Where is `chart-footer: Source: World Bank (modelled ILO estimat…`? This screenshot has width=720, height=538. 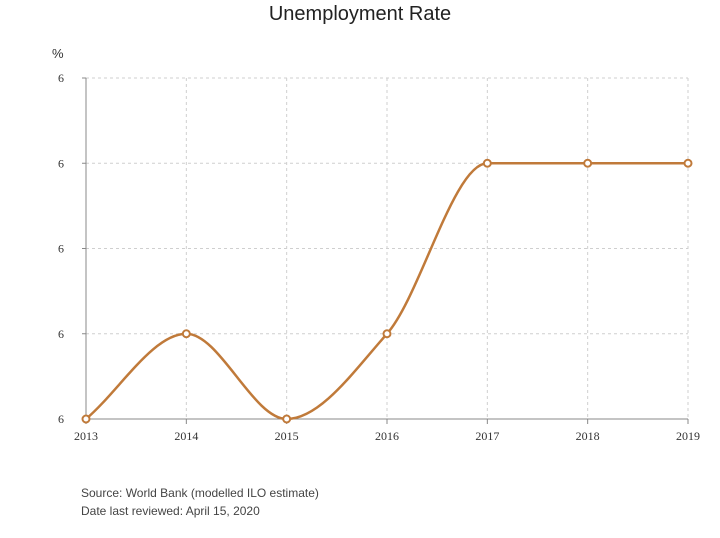
chart-footer: Source: World Bank (modelled ILO estimat… is located at coordinates (200, 502).